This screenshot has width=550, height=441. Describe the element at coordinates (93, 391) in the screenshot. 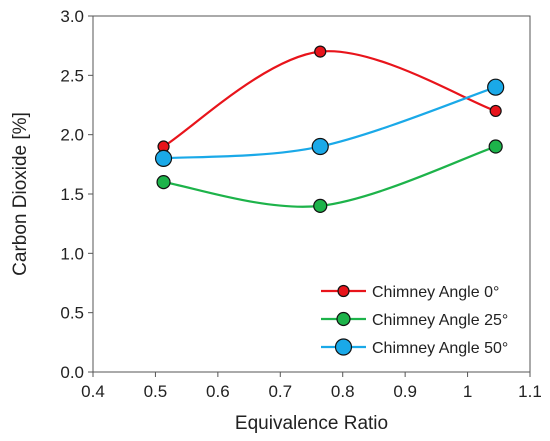

I see `x-tick-label-0: 0.4` at that location.